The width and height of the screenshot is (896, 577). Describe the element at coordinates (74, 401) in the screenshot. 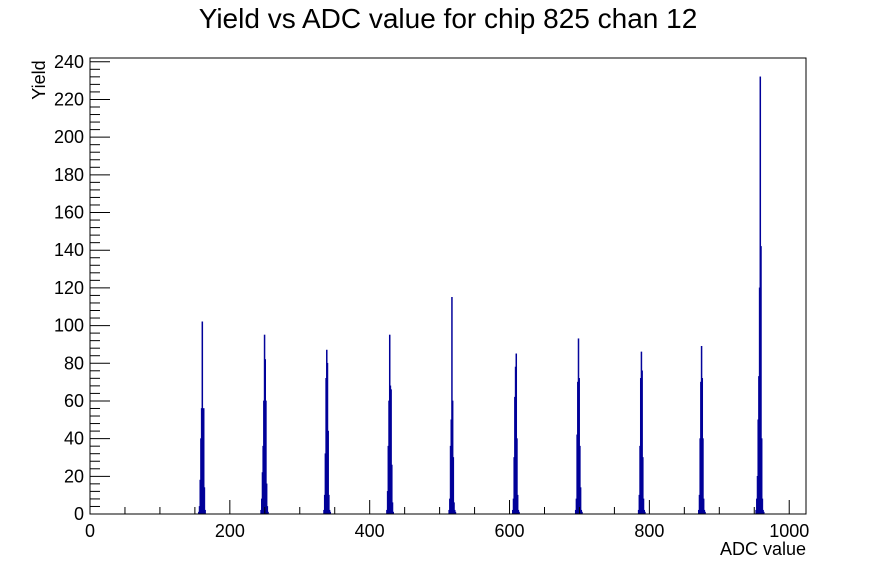

I see `y-axis-tick-label: 60` at that location.